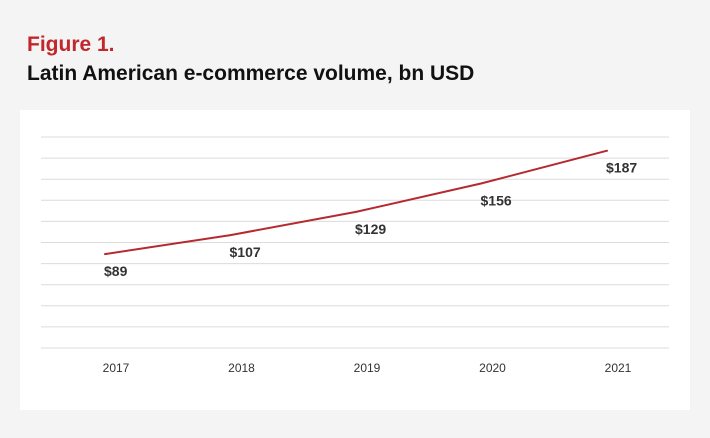  I want to click on figure-number: Figure 1., so click(71, 44).